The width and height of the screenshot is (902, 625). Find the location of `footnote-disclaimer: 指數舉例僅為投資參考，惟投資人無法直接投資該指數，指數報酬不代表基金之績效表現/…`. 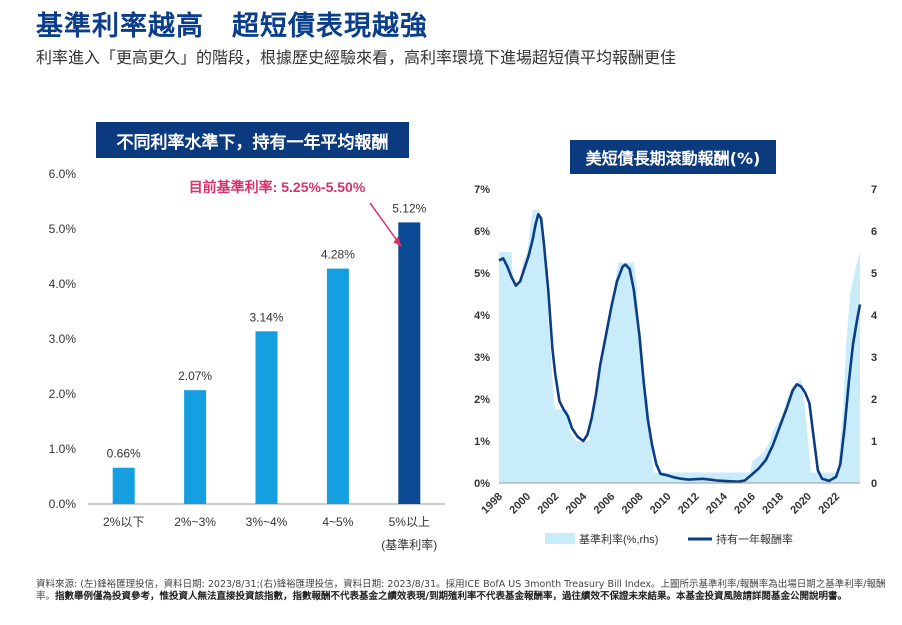

footnote-disclaimer: 指數舉例僅為投資參考，惟投資人無法直接投資該指數，指數報酬不代表基金之績效表現/… is located at coordinates (451, 596).